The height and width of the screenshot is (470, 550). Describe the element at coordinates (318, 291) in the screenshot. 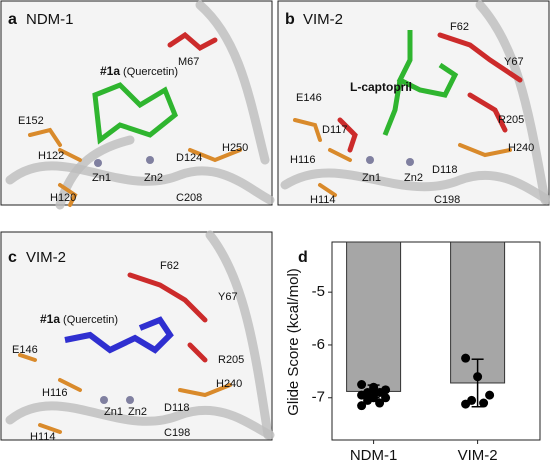

I see `y-tick-label: -5` at that location.